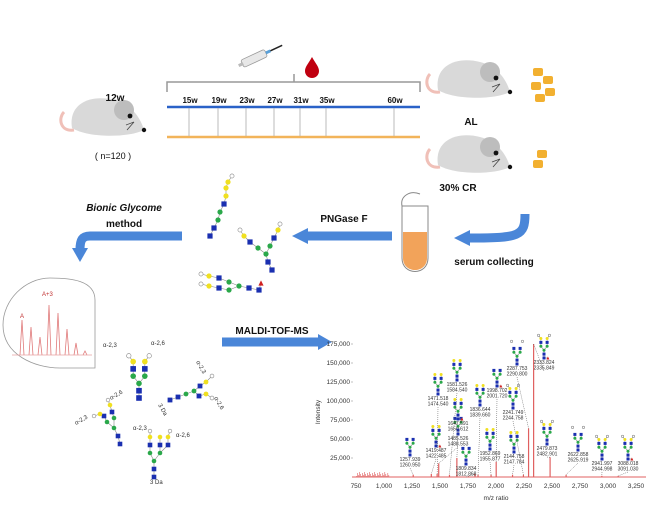 This screenshot has height=519, width=648. What do you see at coordinates (466, 469) in the screenshot?
I see `peak-mass-label: 1809.834` at bounding box center [466, 469].